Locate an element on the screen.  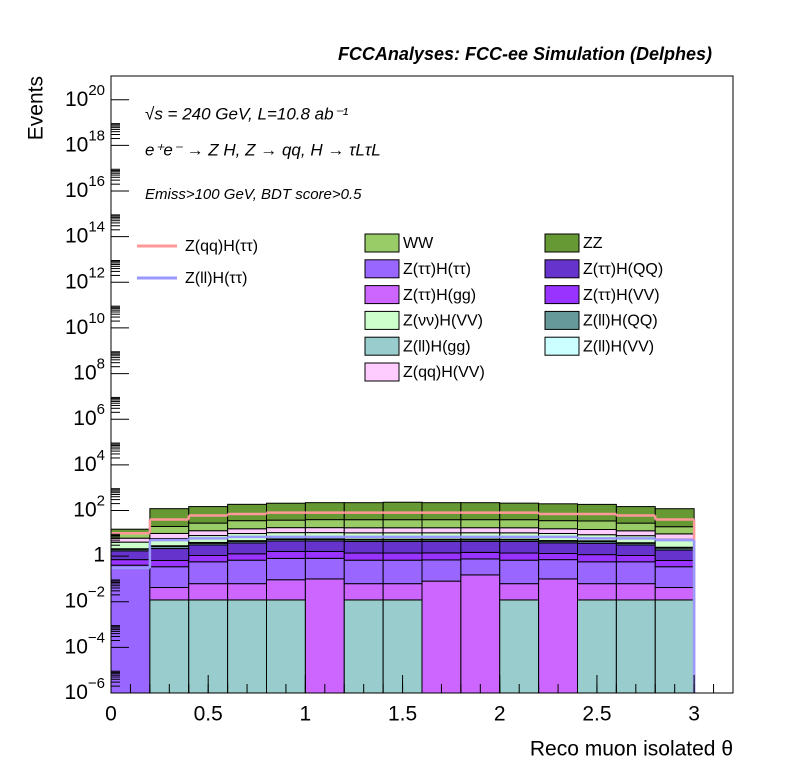
x-tick-label: 2 is located at coordinates (500, 714).